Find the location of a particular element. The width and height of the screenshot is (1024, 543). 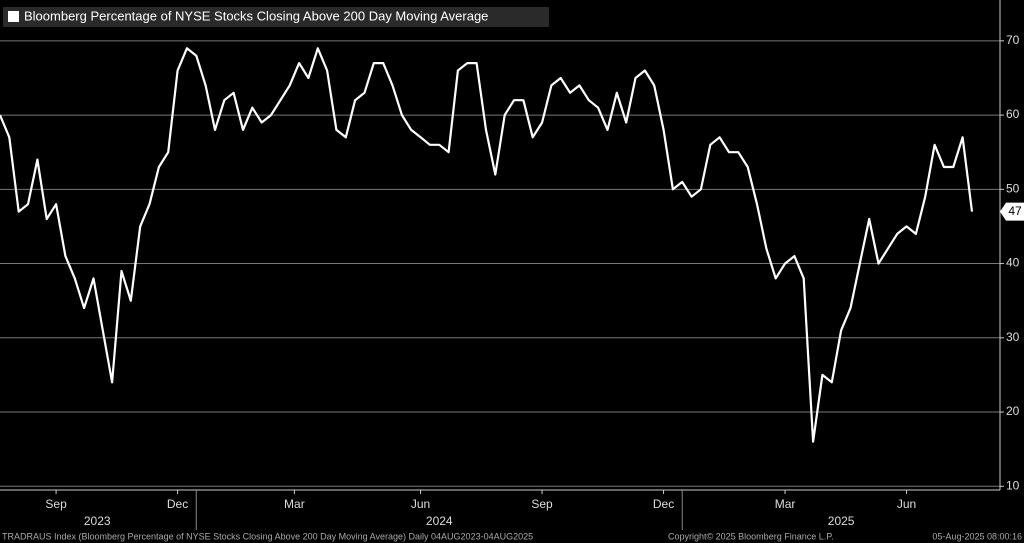

y-tick-label: 60 is located at coordinates (1013, 114).